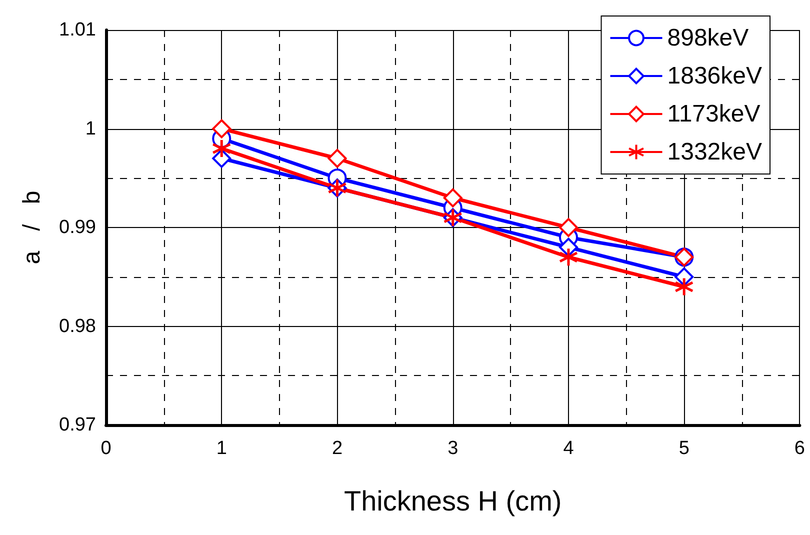  I want to click on x-tick-label: 0, so click(106, 448).